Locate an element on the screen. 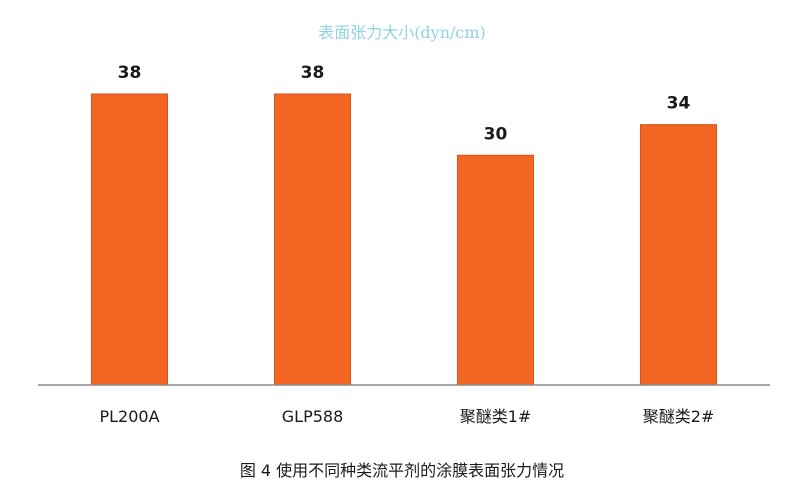 The image size is (801, 500). x-tick-label-3: 聚醚类1# is located at coordinates (496, 416).